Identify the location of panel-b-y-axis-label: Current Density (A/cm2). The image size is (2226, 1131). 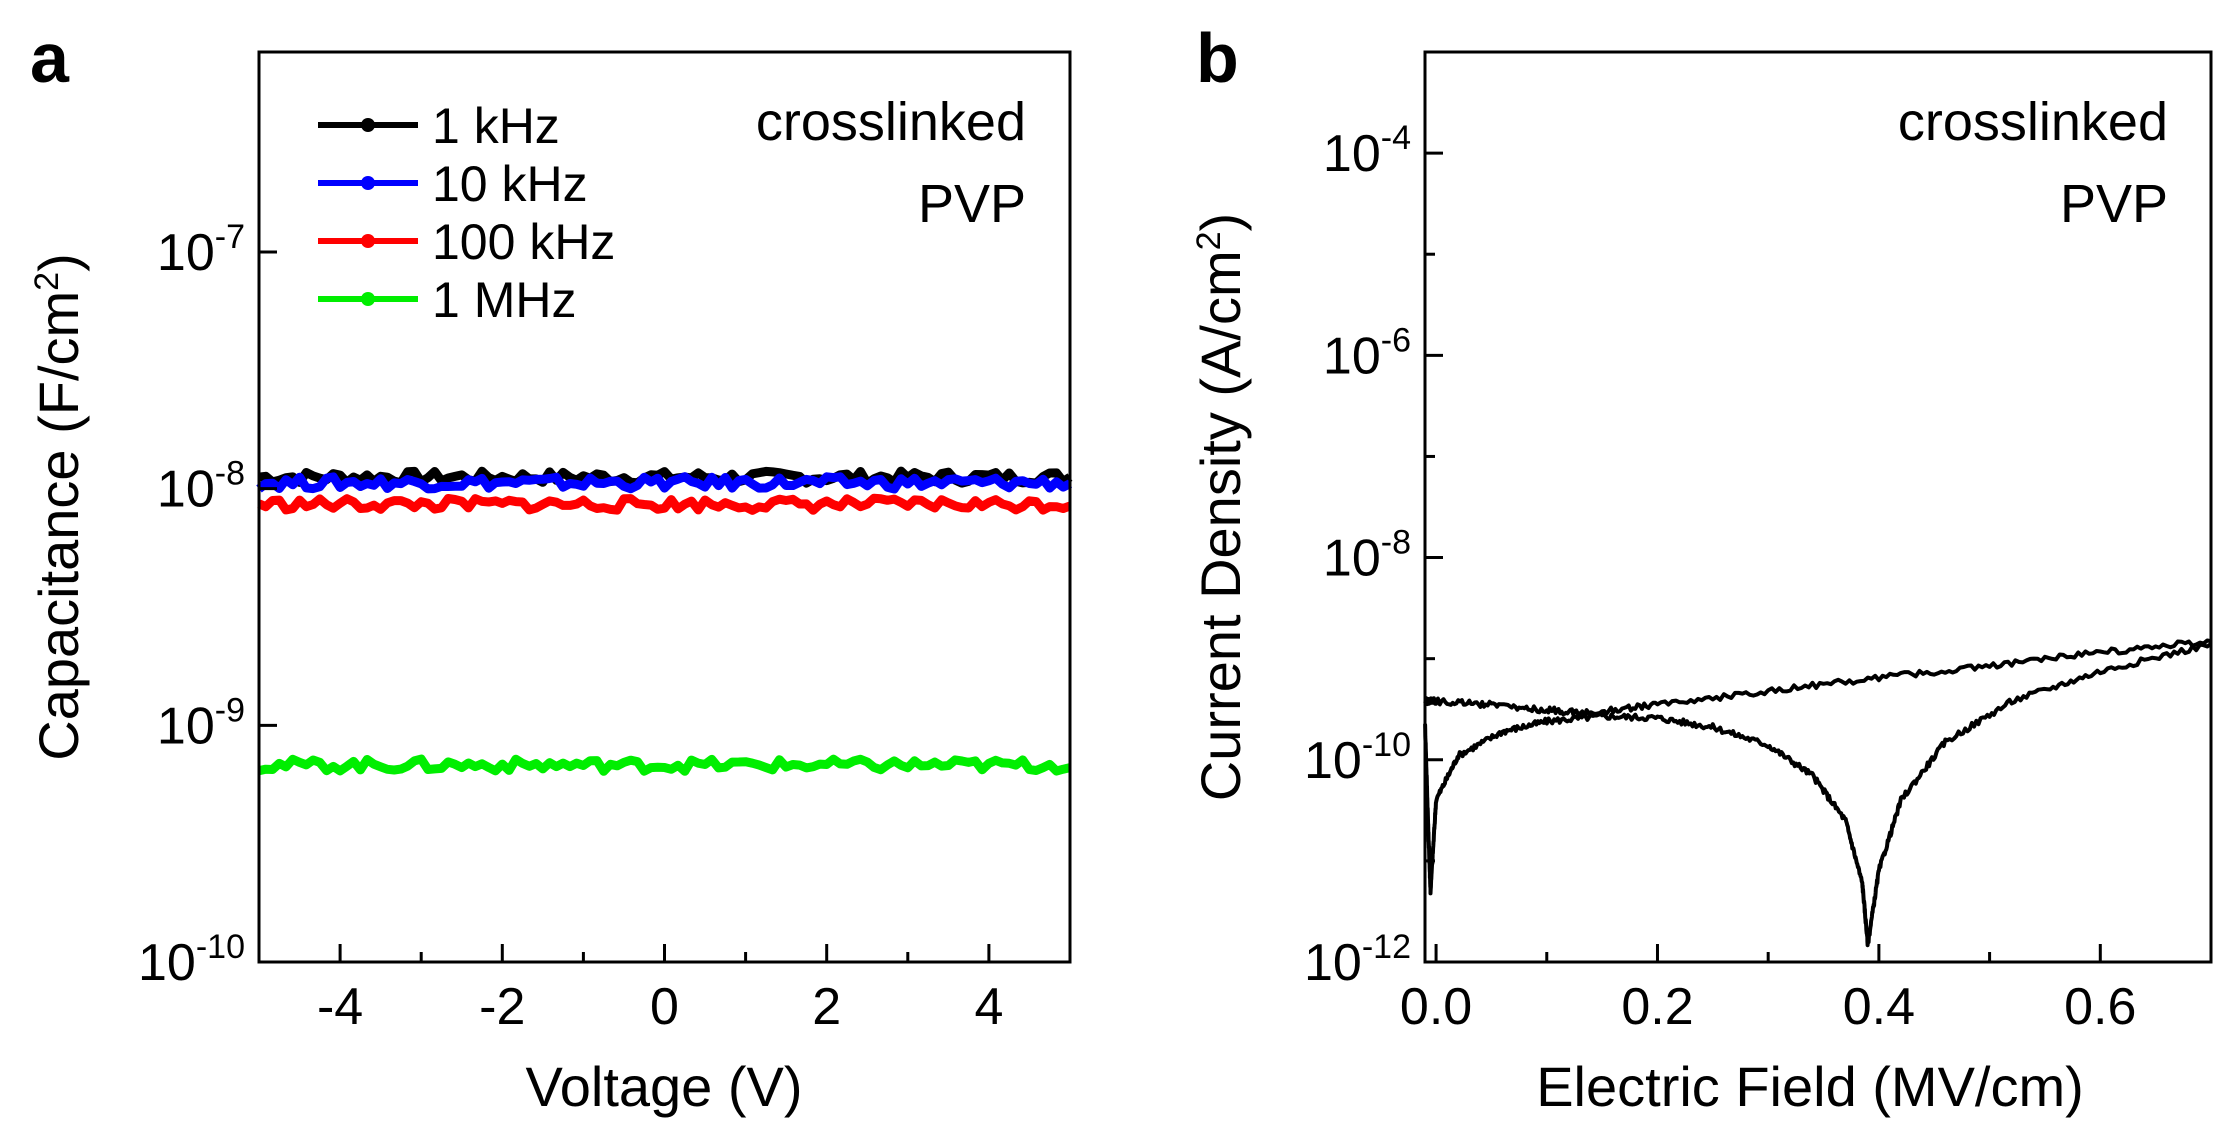
(1220, 507).